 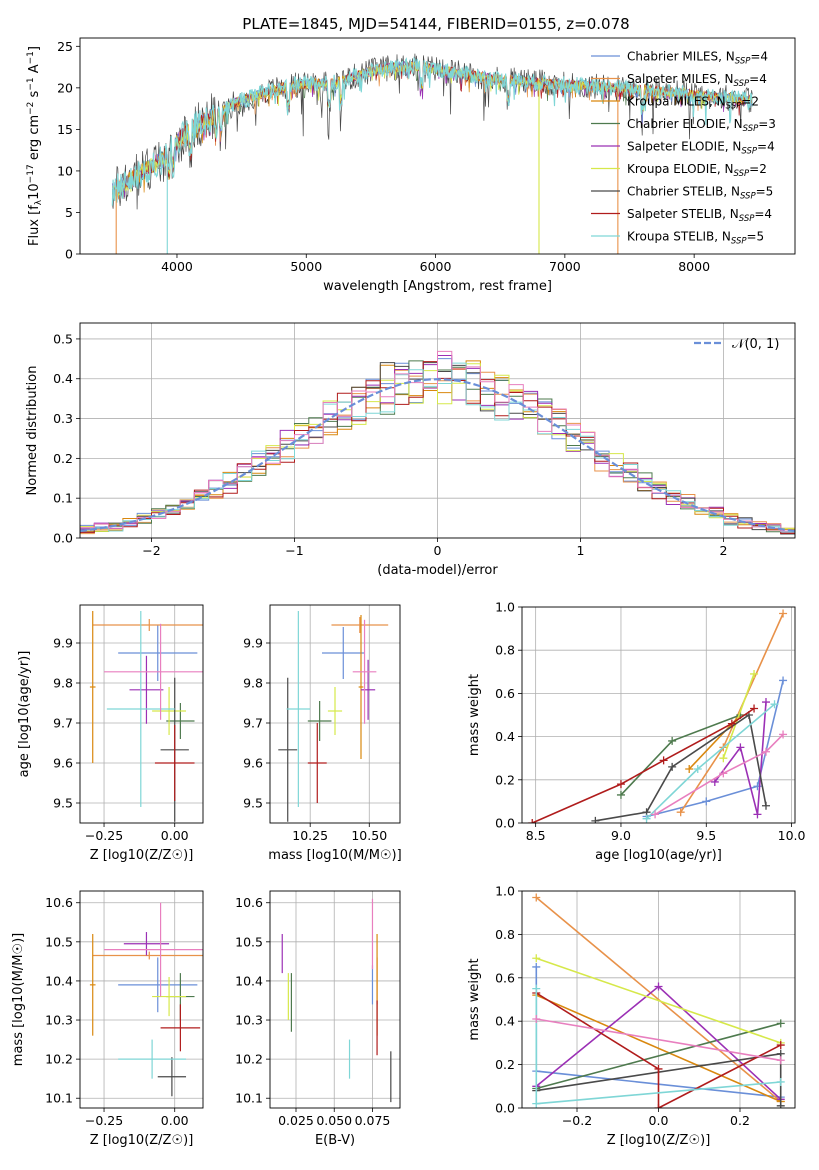 I want to click on weight-line-kroupa-elodie, so click(x=658, y=1000).